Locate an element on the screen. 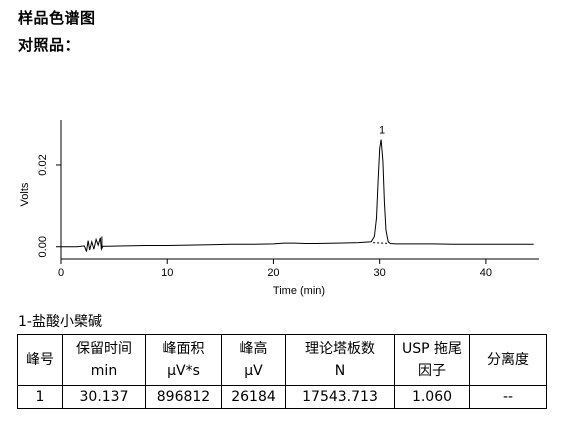  cell-theoretical-plates: 17543.713 is located at coordinates (340, 397).